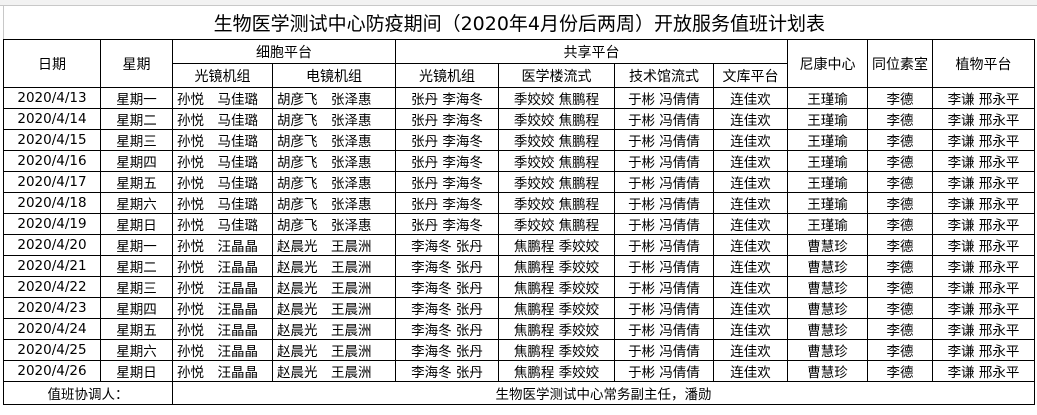 The image size is (1037, 415). What do you see at coordinates (136, 329) in the screenshot?
I see `cell-weekday: 星期五` at bounding box center [136, 329].